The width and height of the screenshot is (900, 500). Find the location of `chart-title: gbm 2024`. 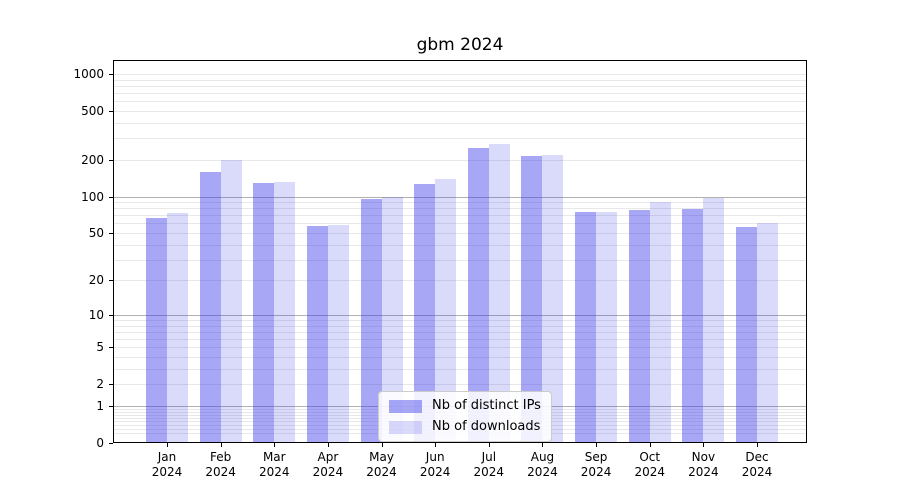

chart-title: gbm 2024 is located at coordinates (460, 45).